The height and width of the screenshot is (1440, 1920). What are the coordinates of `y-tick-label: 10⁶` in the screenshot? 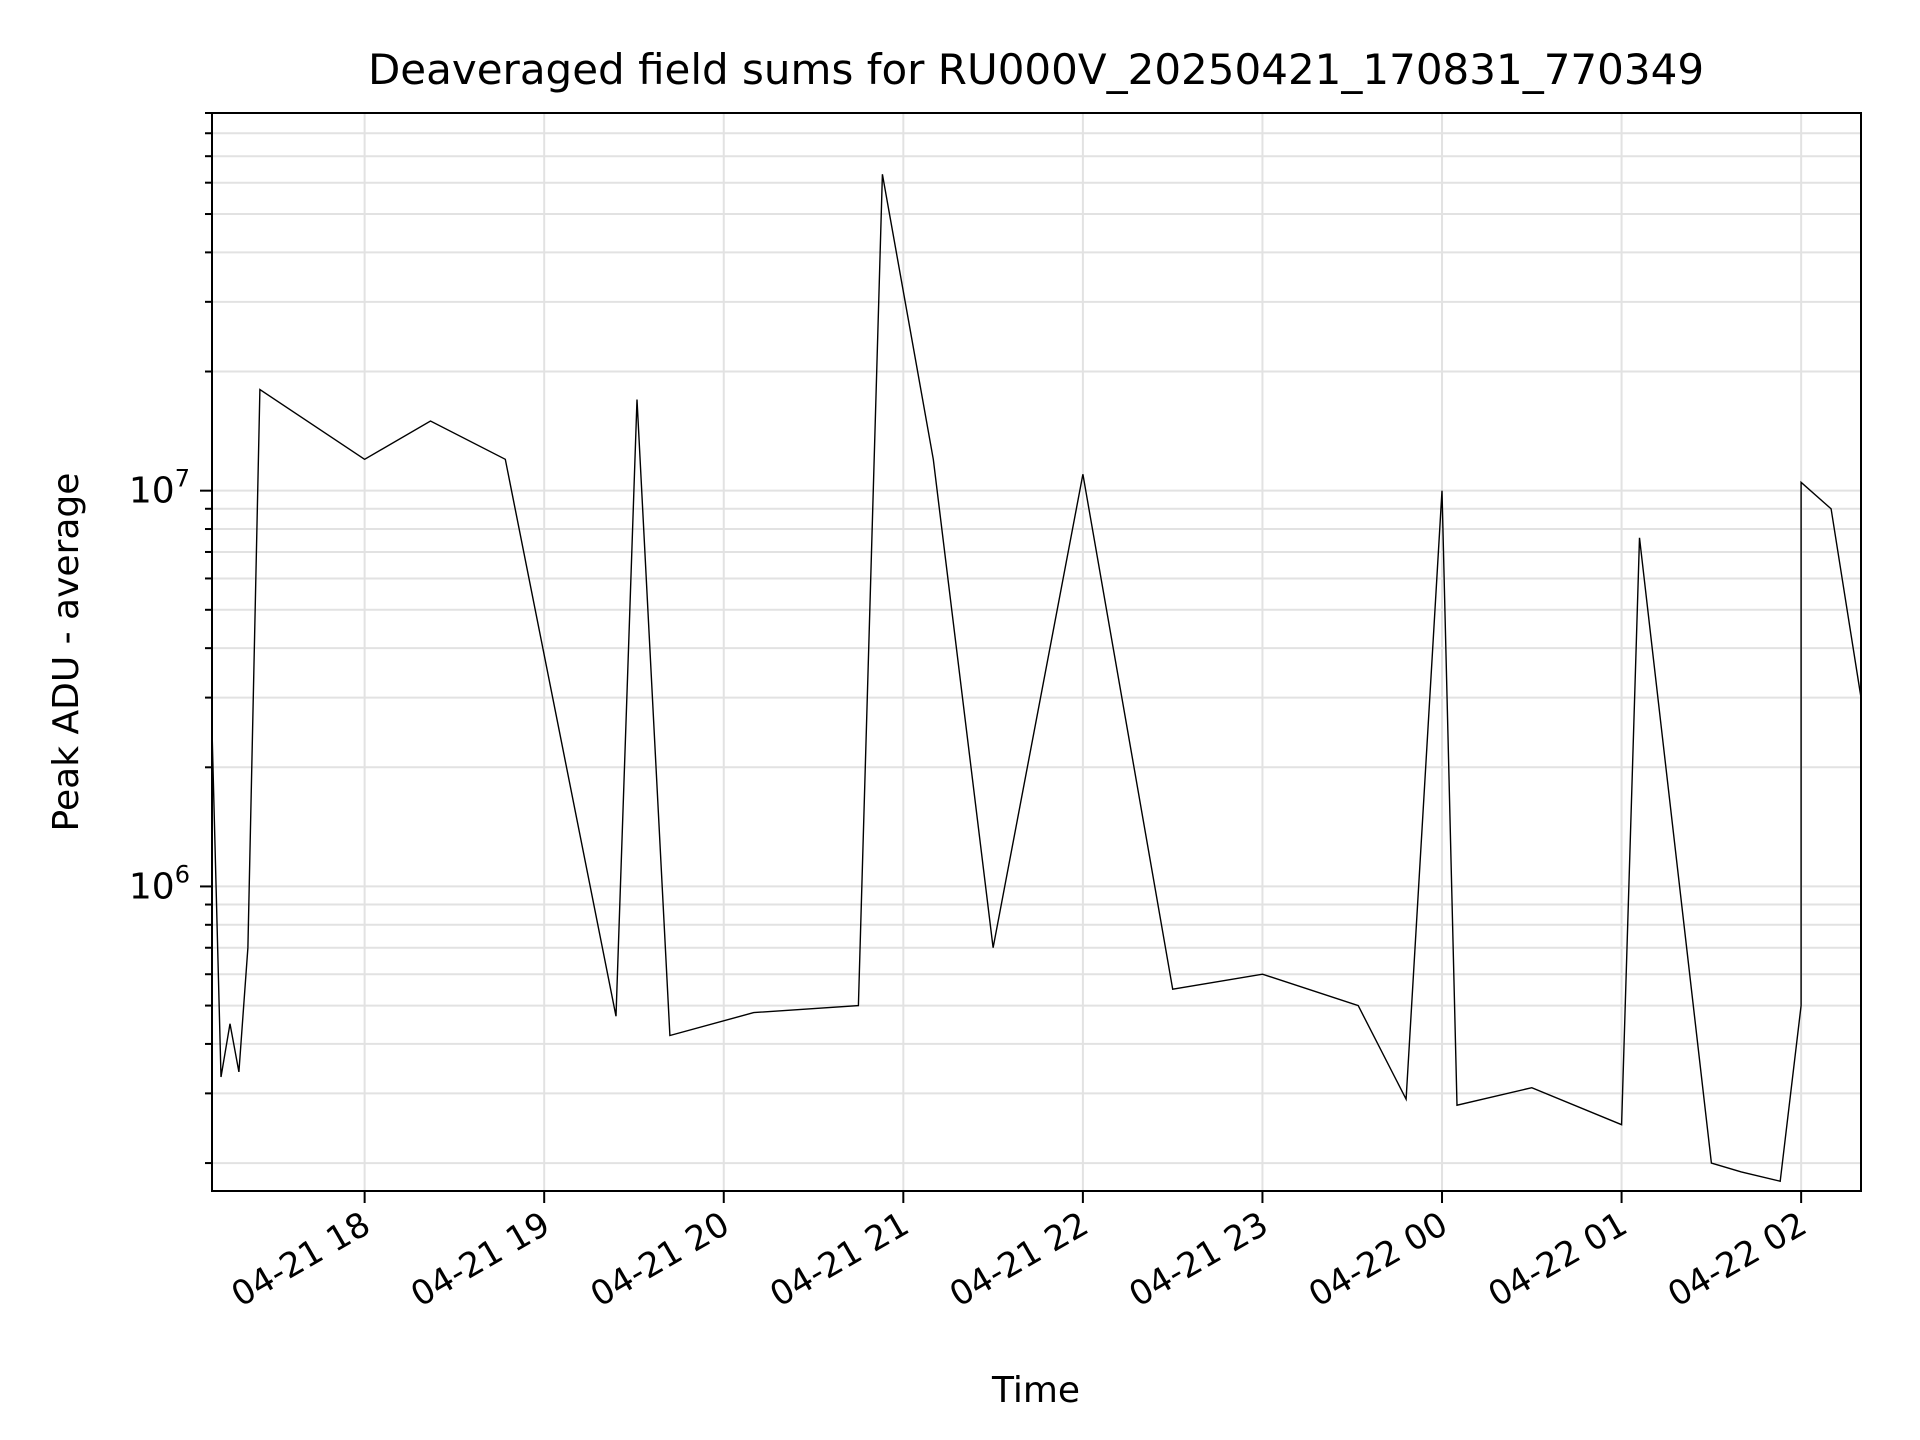 It's located at (159, 883).